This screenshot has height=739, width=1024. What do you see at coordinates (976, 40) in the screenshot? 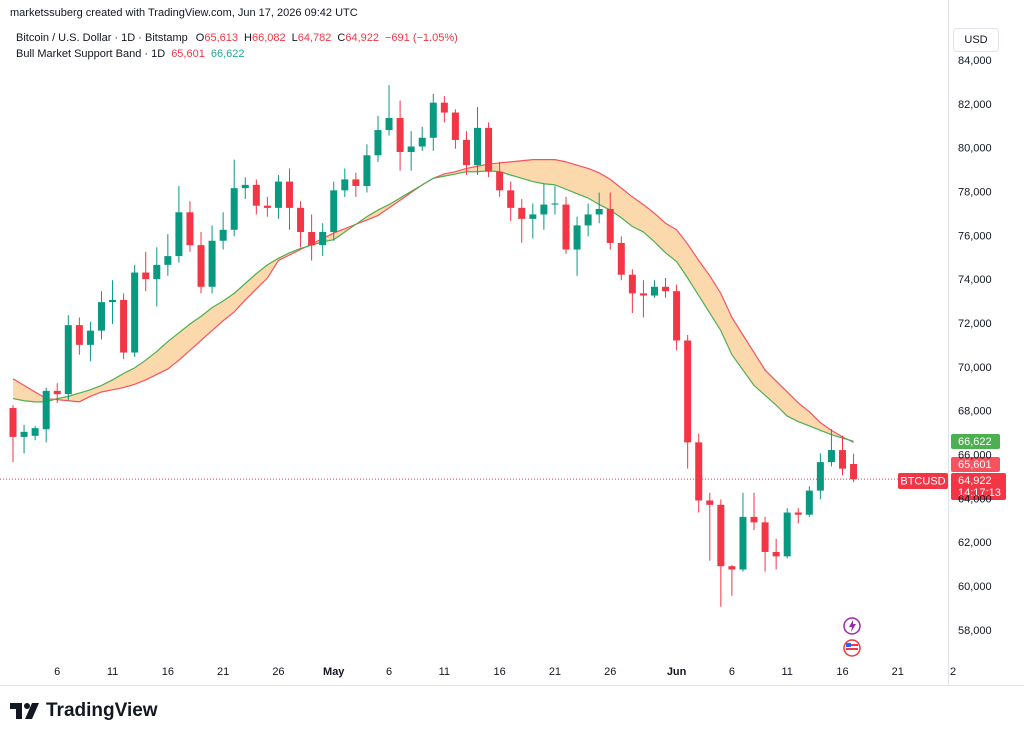
I see `currency-button: USD` at bounding box center [976, 40].